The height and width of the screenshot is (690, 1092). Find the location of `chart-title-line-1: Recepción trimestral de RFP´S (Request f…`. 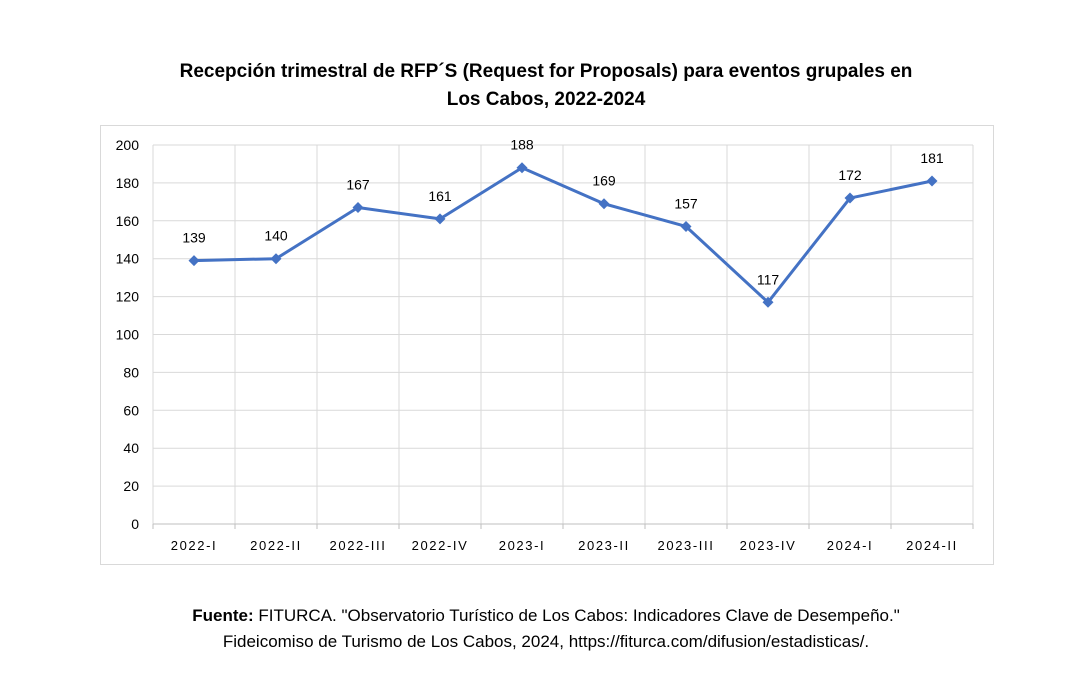

chart-title-line-1: Recepción trimestral de RFP´S (Request f… is located at coordinates (546, 71).